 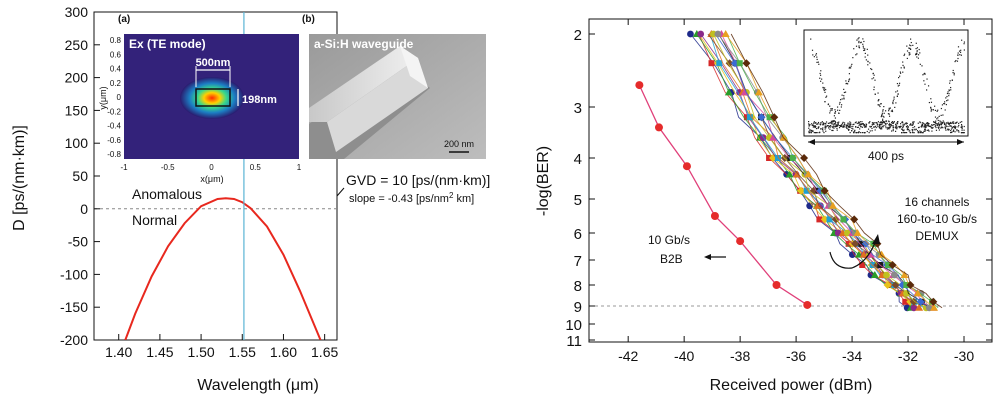 What do you see at coordinates (78, 242) in the screenshot?
I see `left-y-tick-label: -50` at bounding box center [78, 242].